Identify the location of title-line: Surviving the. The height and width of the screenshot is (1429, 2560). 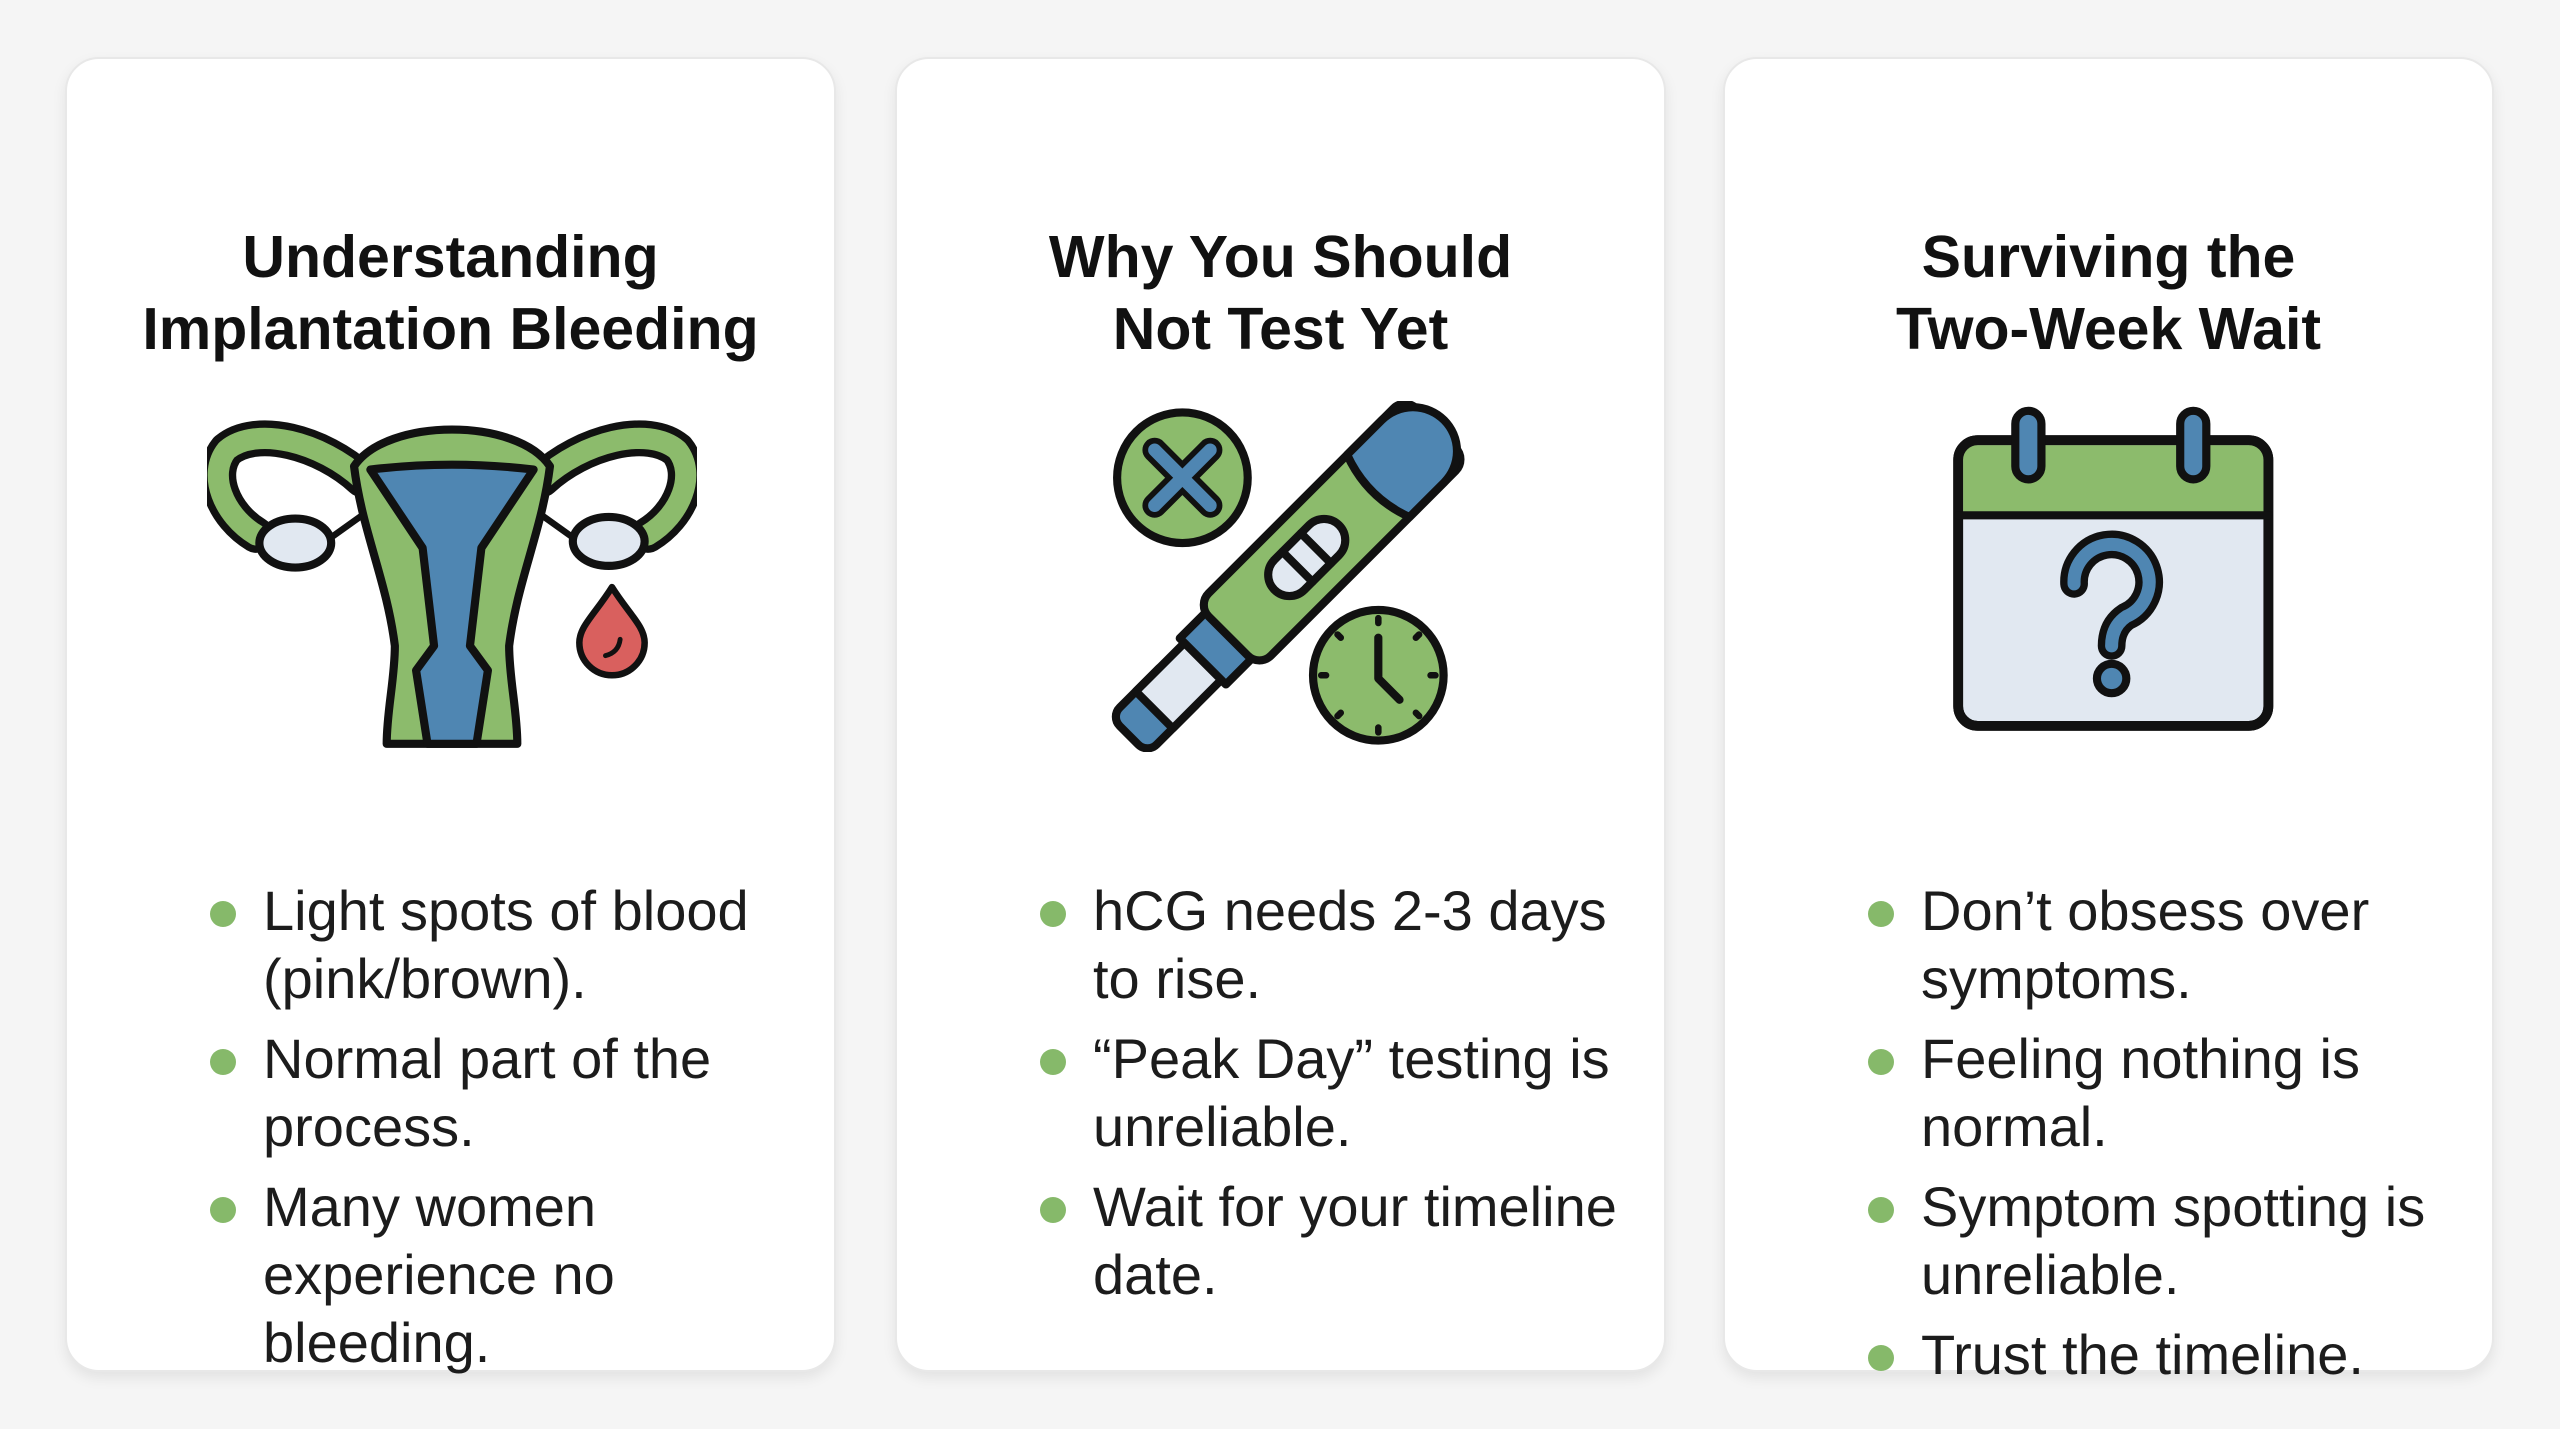
(2108, 257).